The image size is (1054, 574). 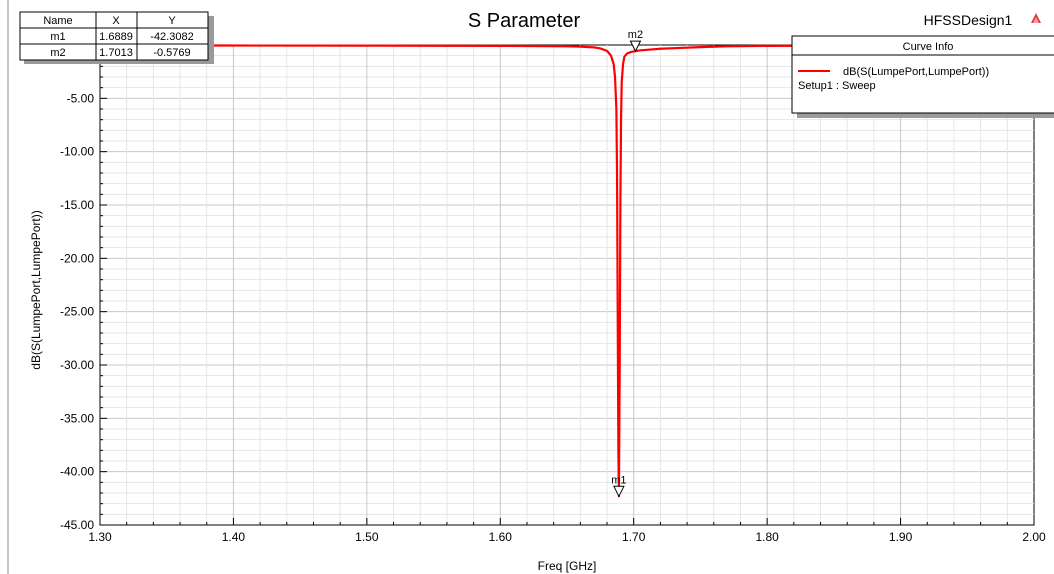 What do you see at coordinates (100, 537) in the screenshot?
I see `x-tick-label: 1.30` at bounding box center [100, 537].